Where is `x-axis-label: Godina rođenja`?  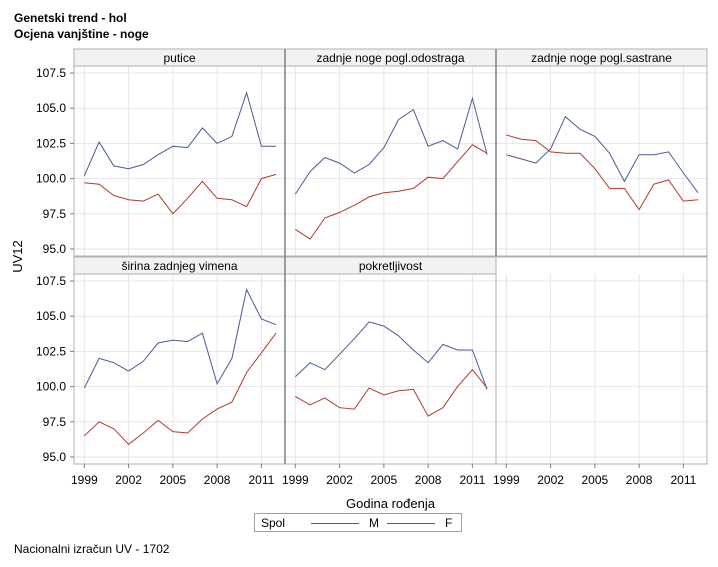 x-axis-label: Godina rođenja is located at coordinates (391, 503).